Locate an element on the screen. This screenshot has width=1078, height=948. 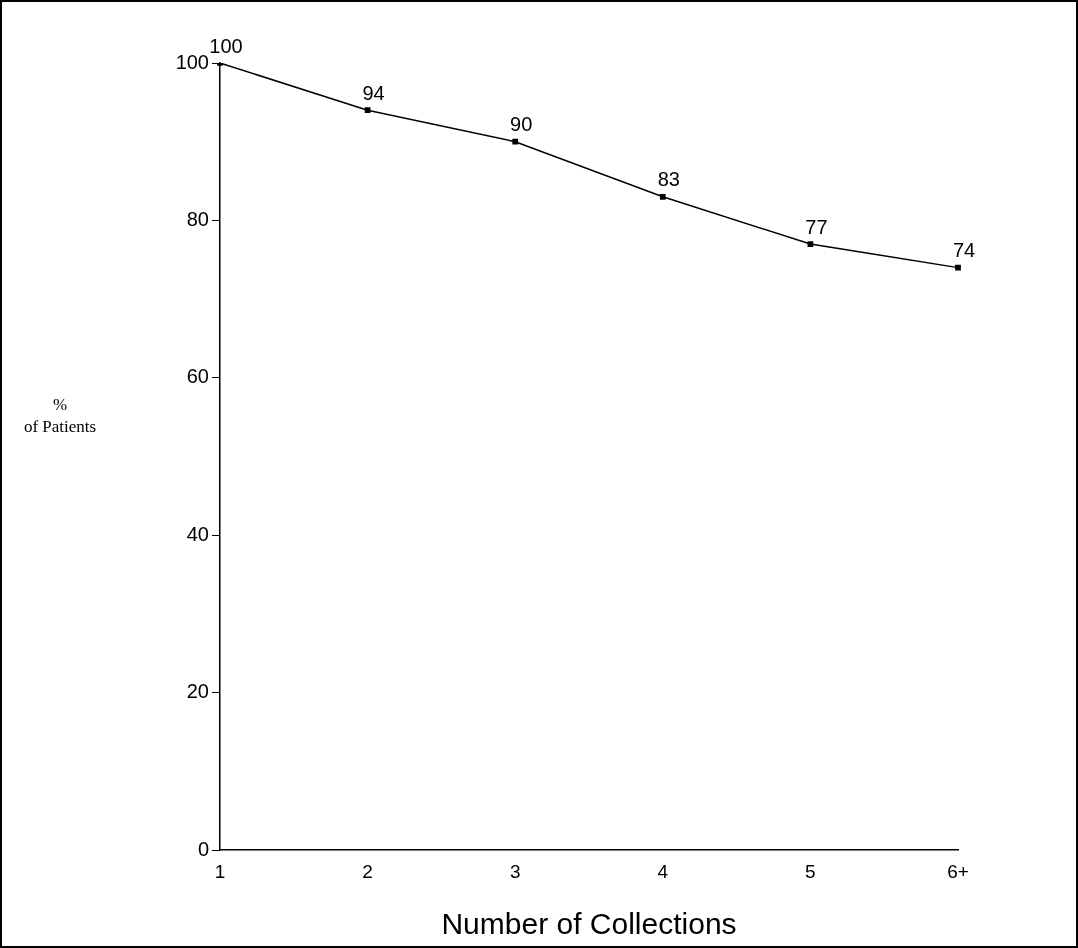
y-tick-label: 100 is located at coordinates (192, 61).